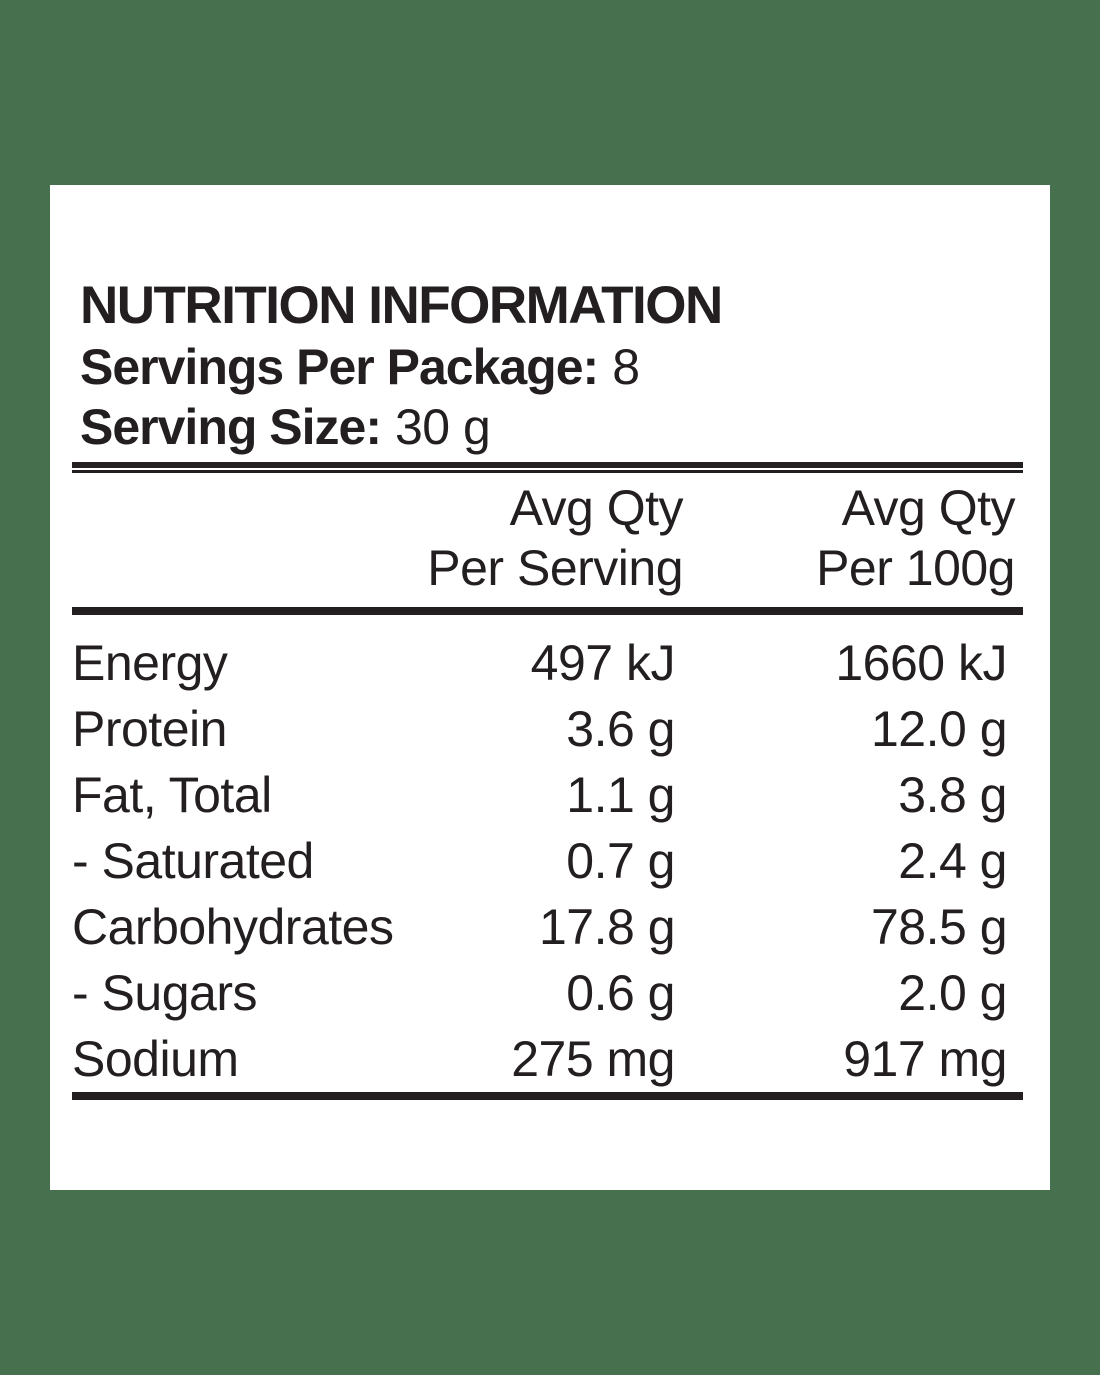 This screenshot has width=1100, height=1375. What do you see at coordinates (925, 1059) in the screenshot?
I see `per-100g-value: 917 mg` at bounding box center [925, 1059].